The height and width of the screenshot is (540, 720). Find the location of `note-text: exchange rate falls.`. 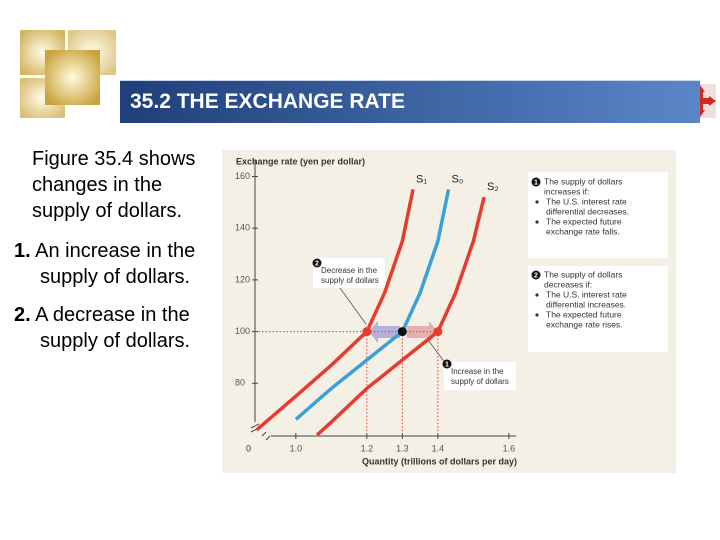

note-text: exchange rate falls. is located at coordinates (583, 231).